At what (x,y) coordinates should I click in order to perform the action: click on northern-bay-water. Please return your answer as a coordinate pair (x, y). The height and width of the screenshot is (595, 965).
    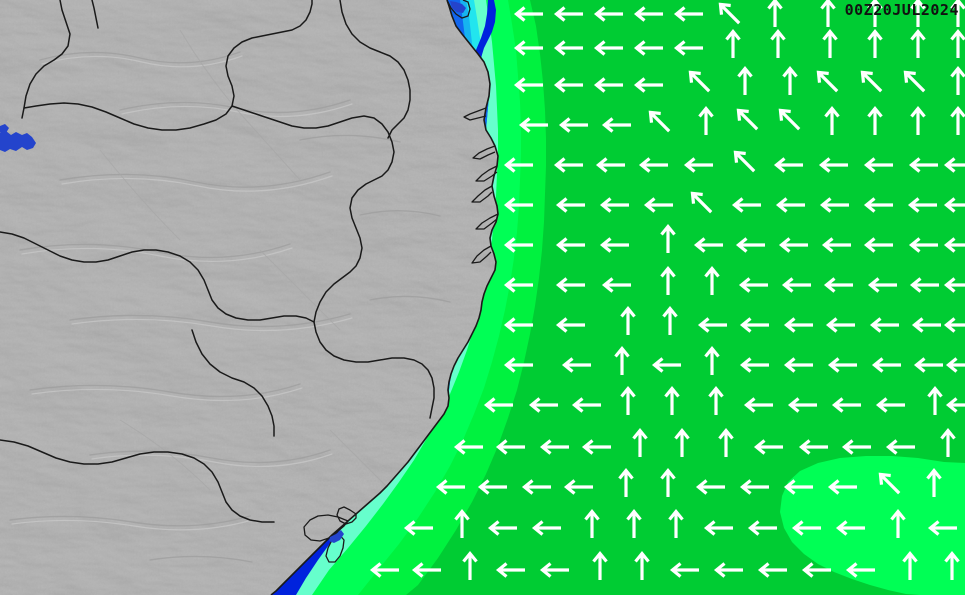
    Looking at the image, I should click on (458, 7).